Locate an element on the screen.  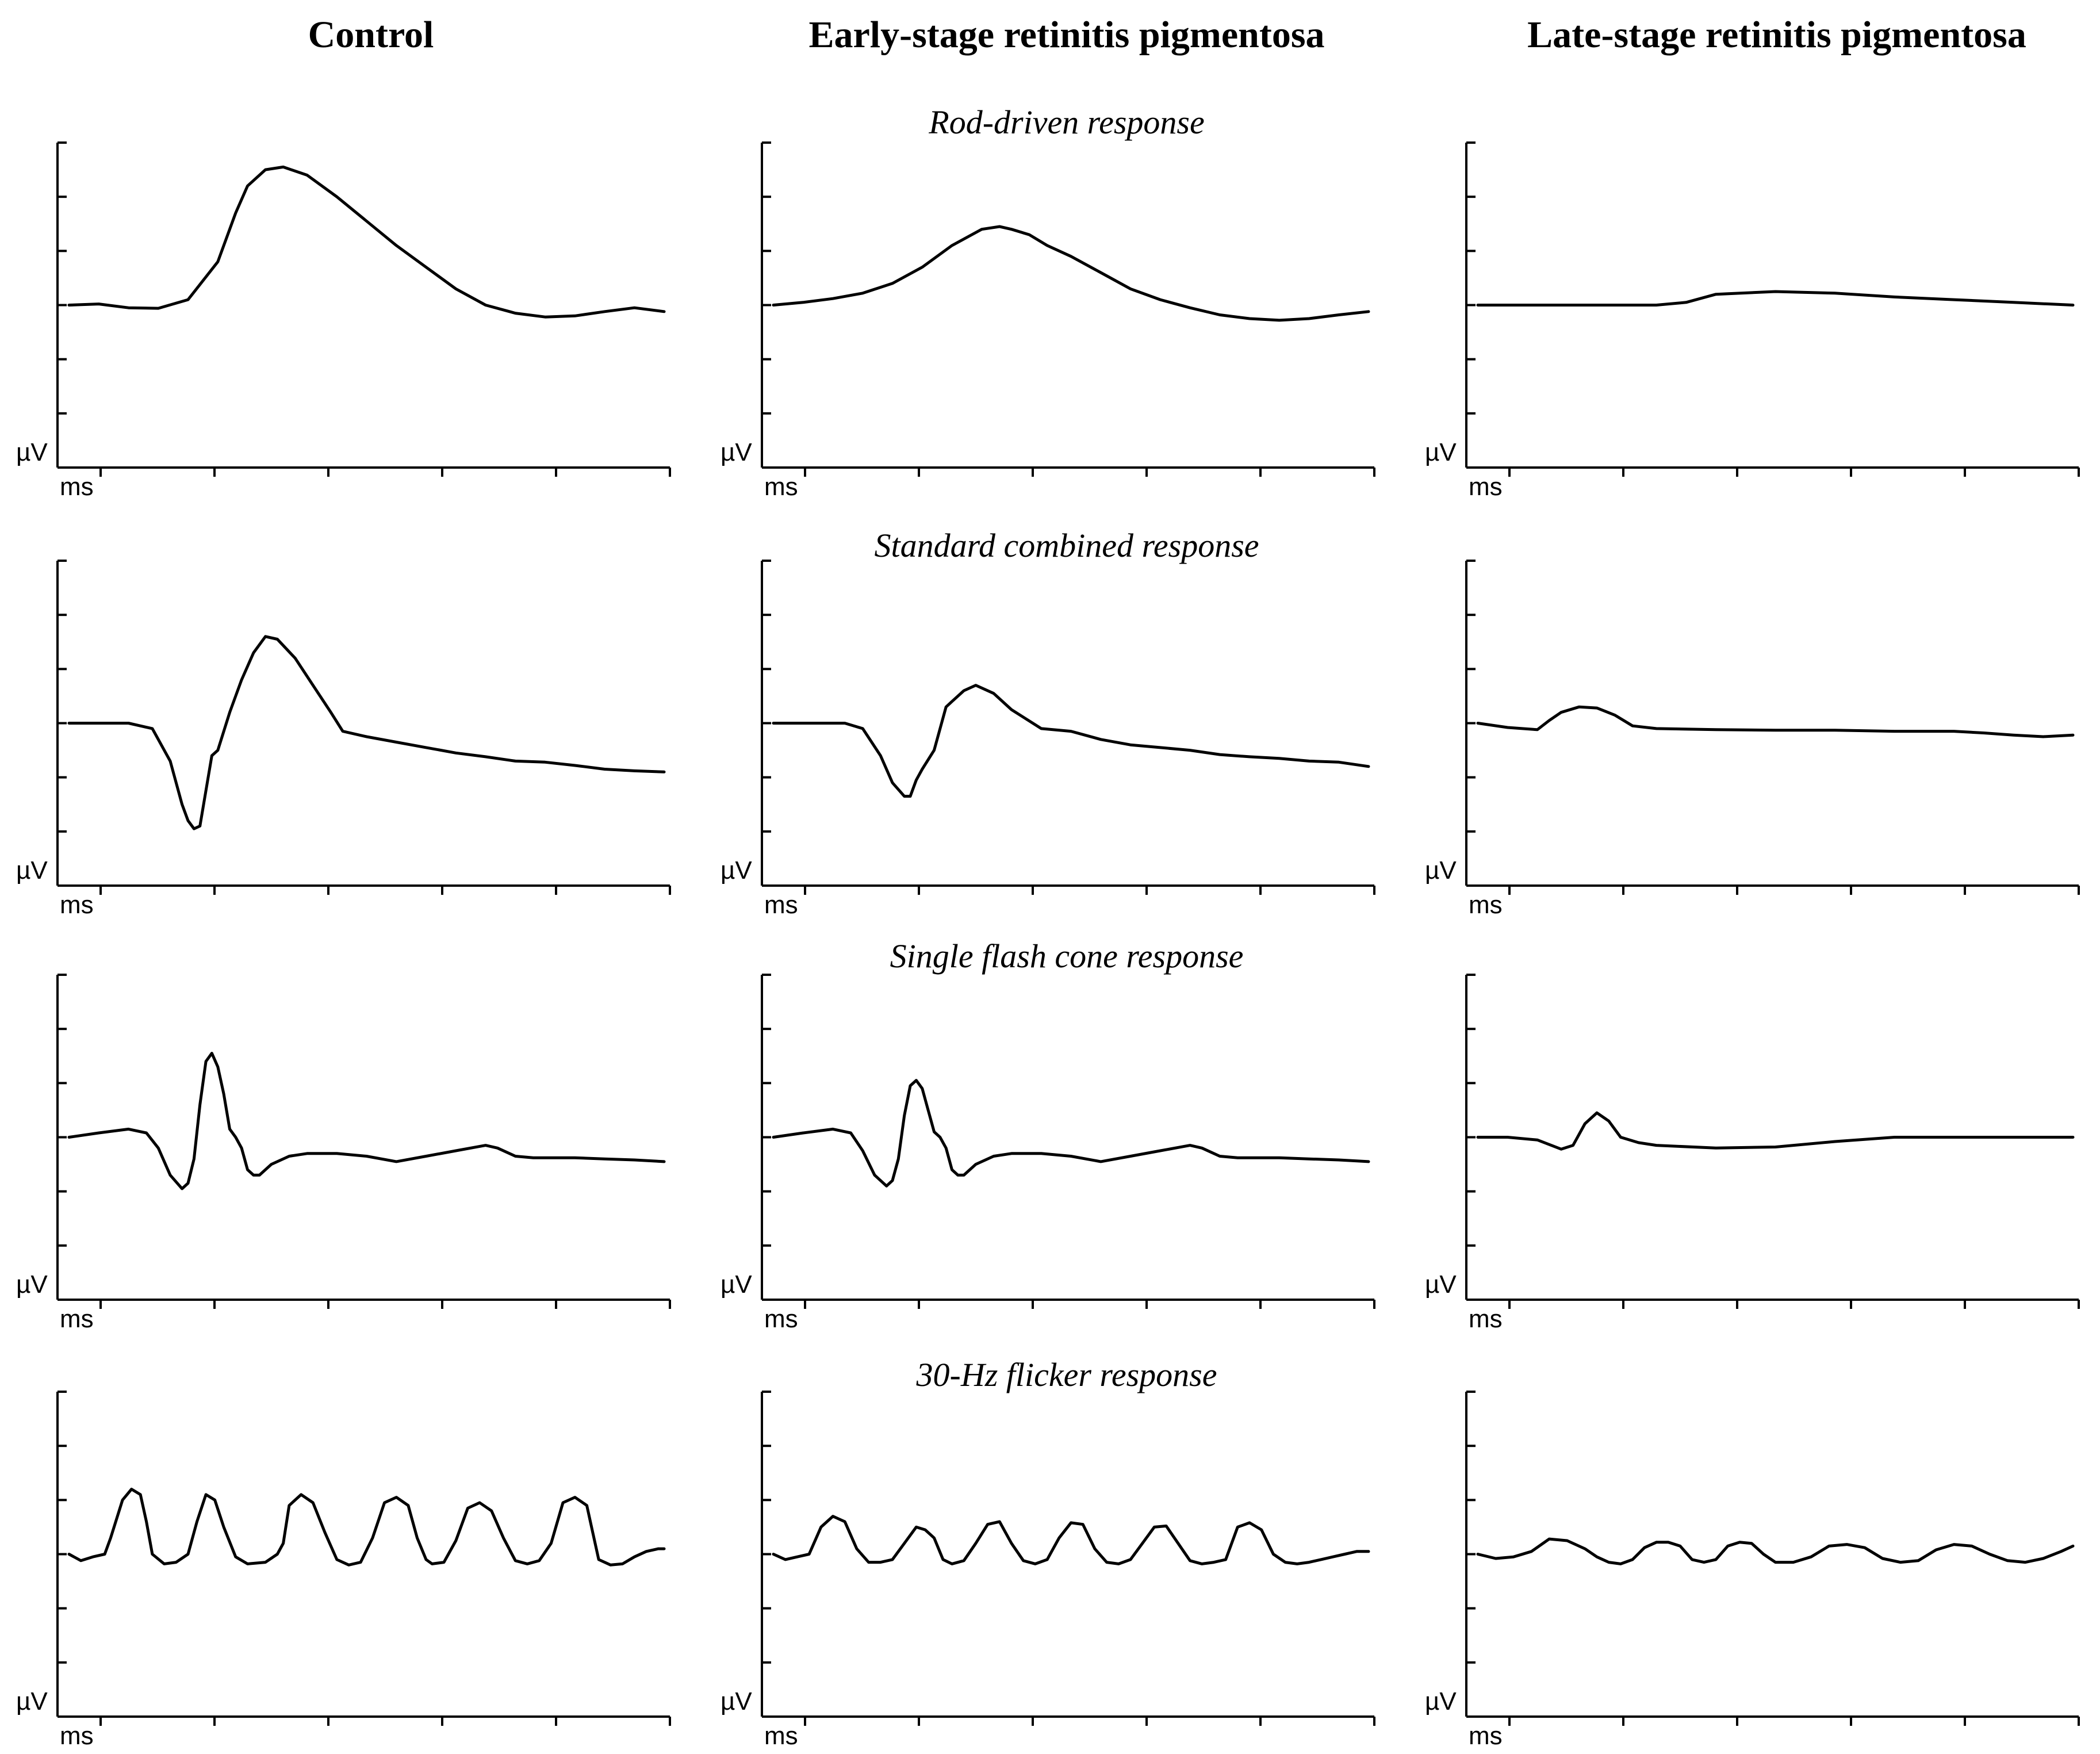
row-title-rod: Rod-driven response is located at coordinates (1066, 123).